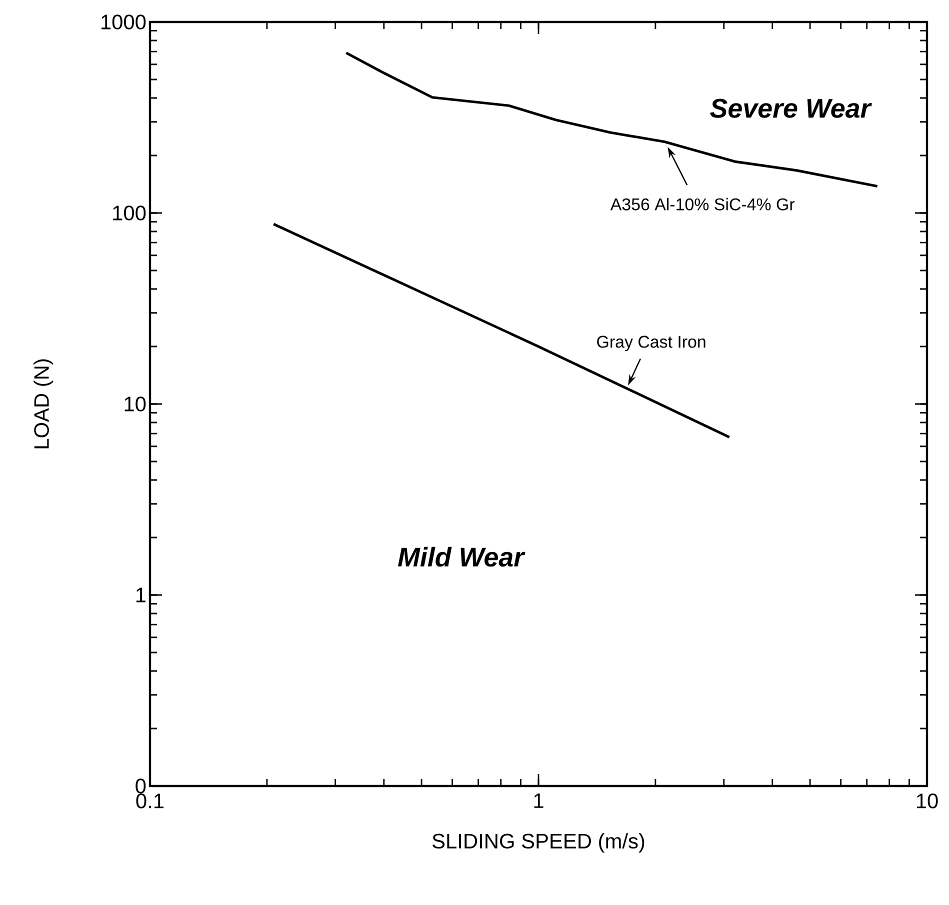 The image size is (949, 905). Describe the element at coordinates (135, 404) in the screenshot. I see `y-tick-label: 10` at that location.